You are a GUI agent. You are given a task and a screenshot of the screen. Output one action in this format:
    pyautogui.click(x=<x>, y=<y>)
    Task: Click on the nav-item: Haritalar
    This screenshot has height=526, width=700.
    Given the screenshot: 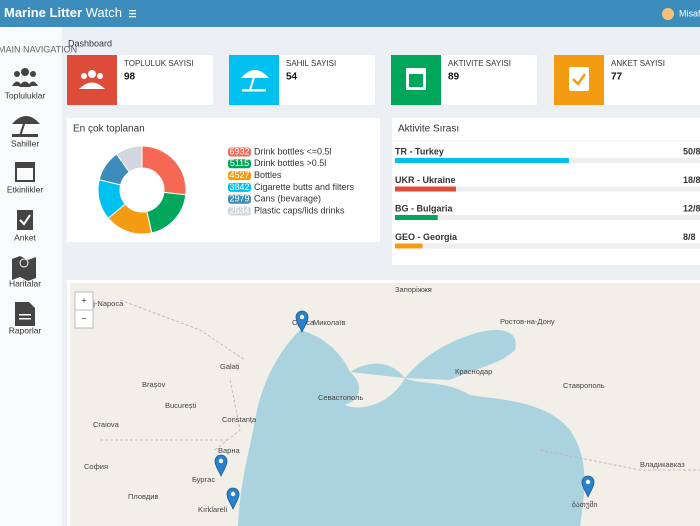 What is the action you would take?
    pyautogui.click(x=25, y=272)
    